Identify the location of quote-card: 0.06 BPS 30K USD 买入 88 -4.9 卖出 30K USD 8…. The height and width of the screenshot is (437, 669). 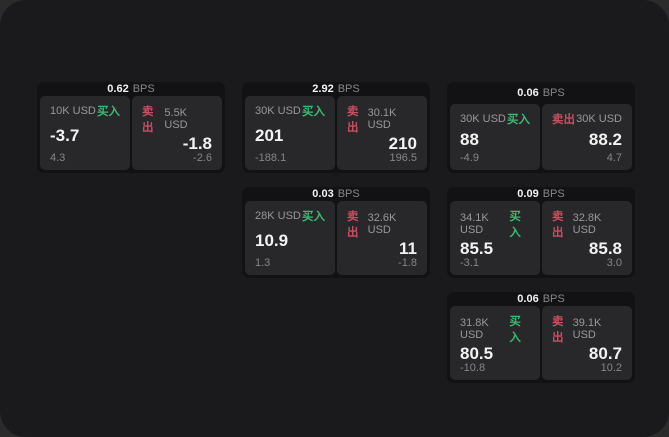
(541, 127).